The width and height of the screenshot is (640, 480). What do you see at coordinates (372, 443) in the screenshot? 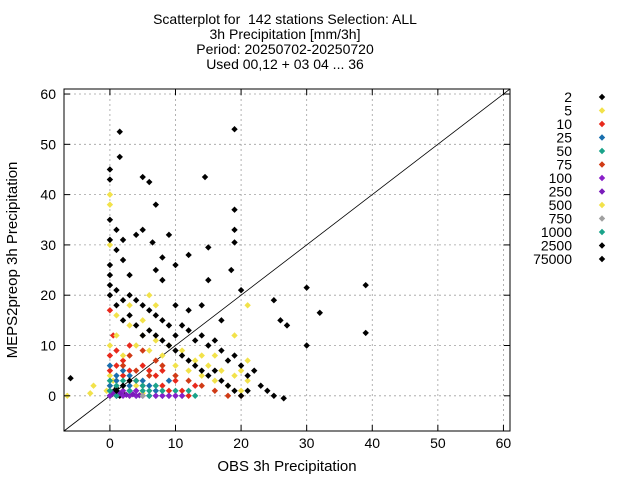
I see `x-tick-label: 40` at bounding box center [372, 443].